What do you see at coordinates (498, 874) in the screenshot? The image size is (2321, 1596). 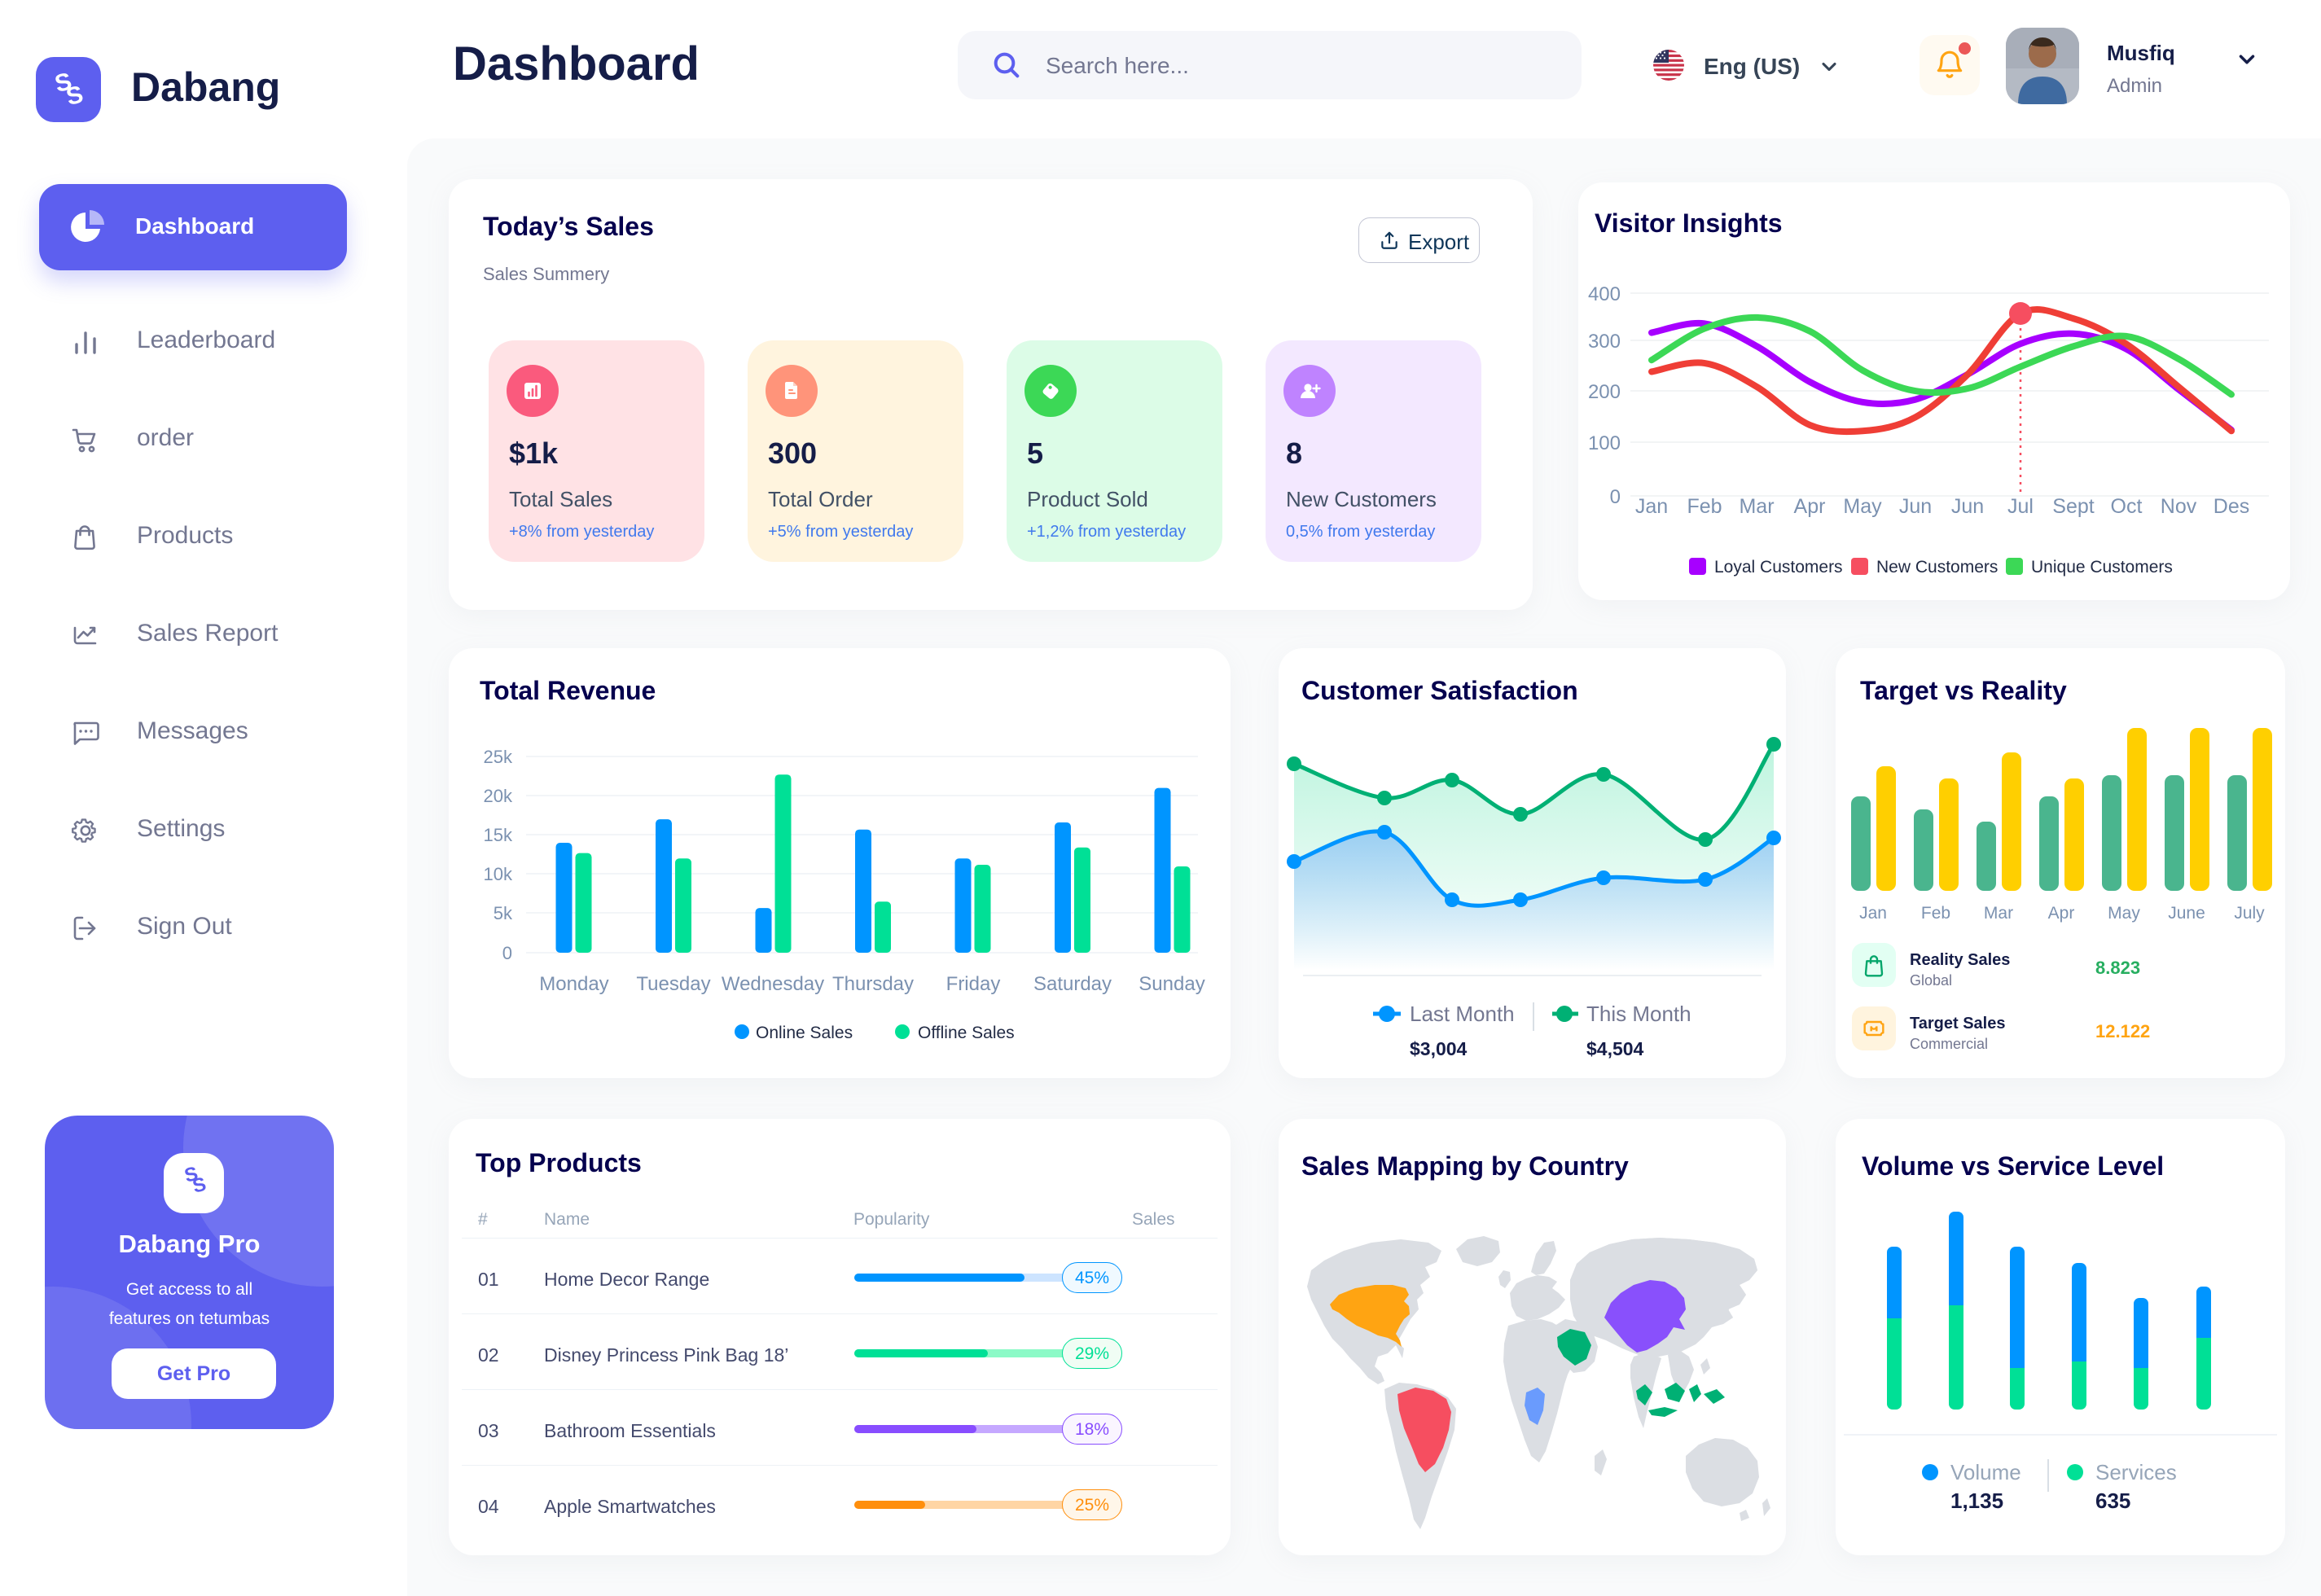 I see `svg-text: 10k` at bounding box center [498, 874].